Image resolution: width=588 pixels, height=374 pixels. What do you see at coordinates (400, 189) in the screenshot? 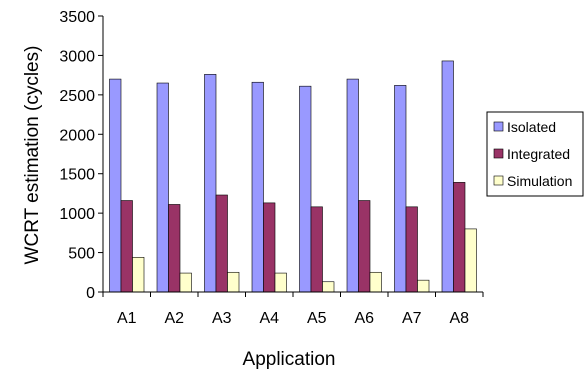
I see `bar-isolated-a7` at bounding box center [400, 189].